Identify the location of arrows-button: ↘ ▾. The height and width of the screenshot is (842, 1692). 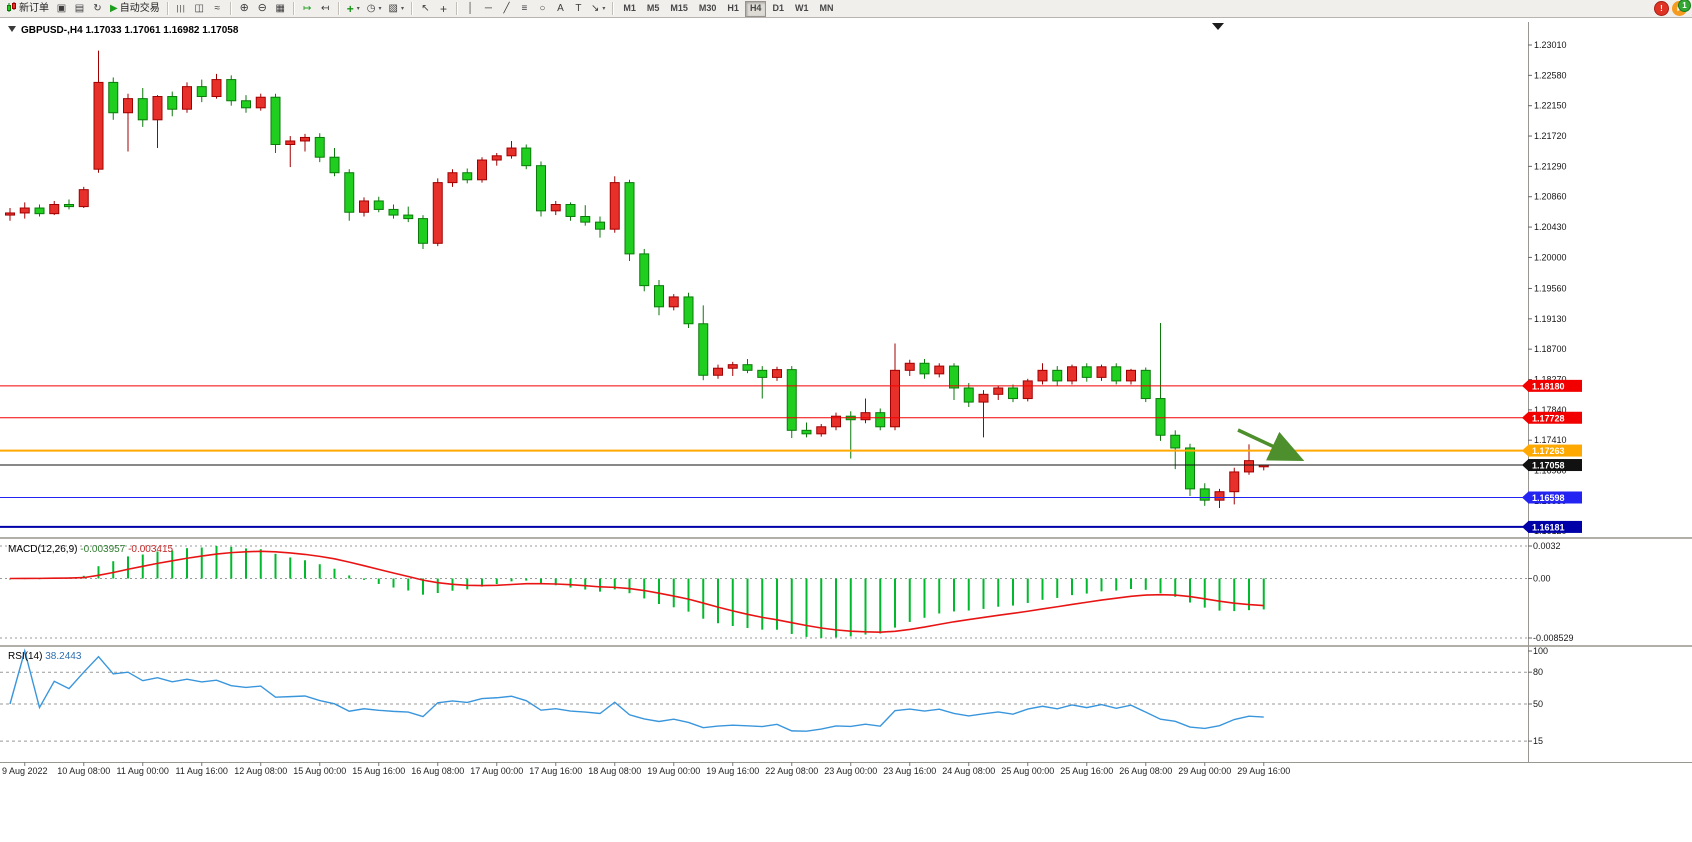
(598, 9).